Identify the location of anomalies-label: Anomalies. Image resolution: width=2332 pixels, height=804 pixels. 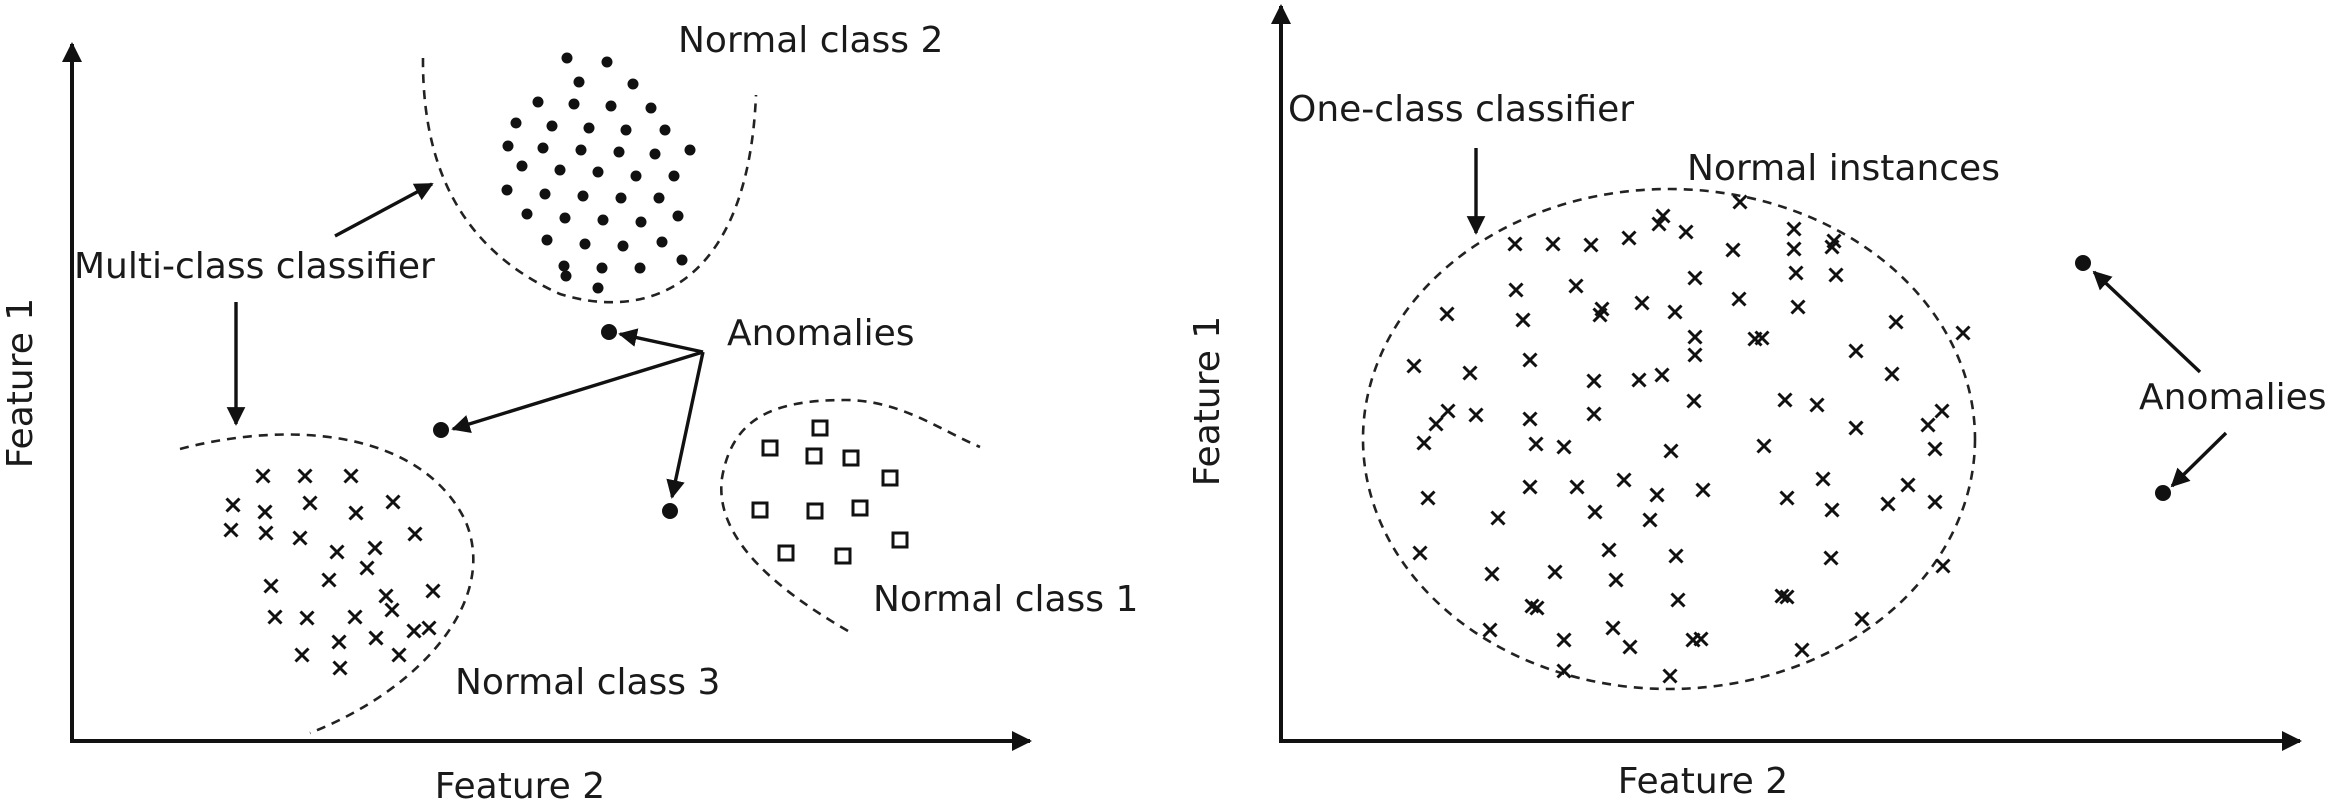
(821, 333).